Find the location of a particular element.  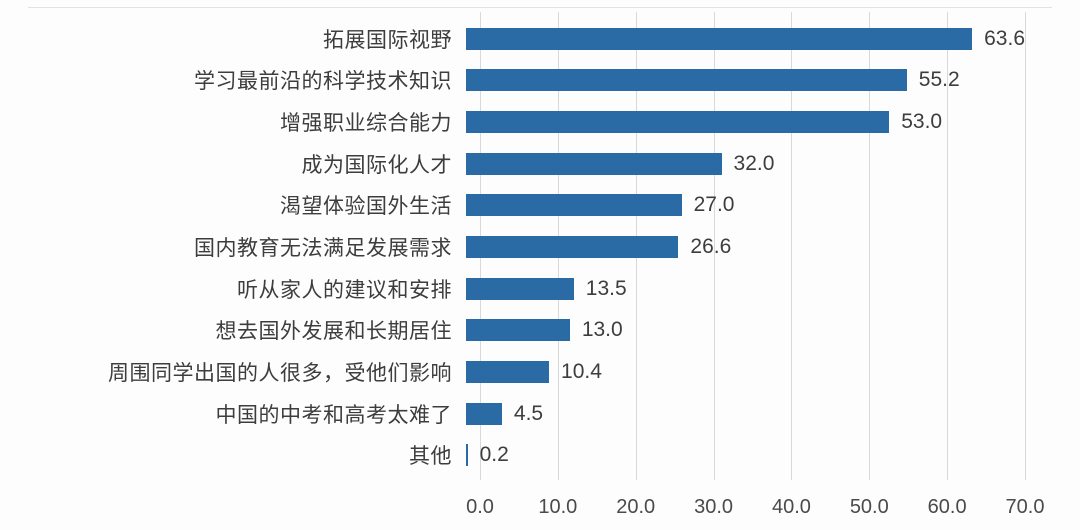

x-tick-label: 30.0 is located at coordinates (714, 507).